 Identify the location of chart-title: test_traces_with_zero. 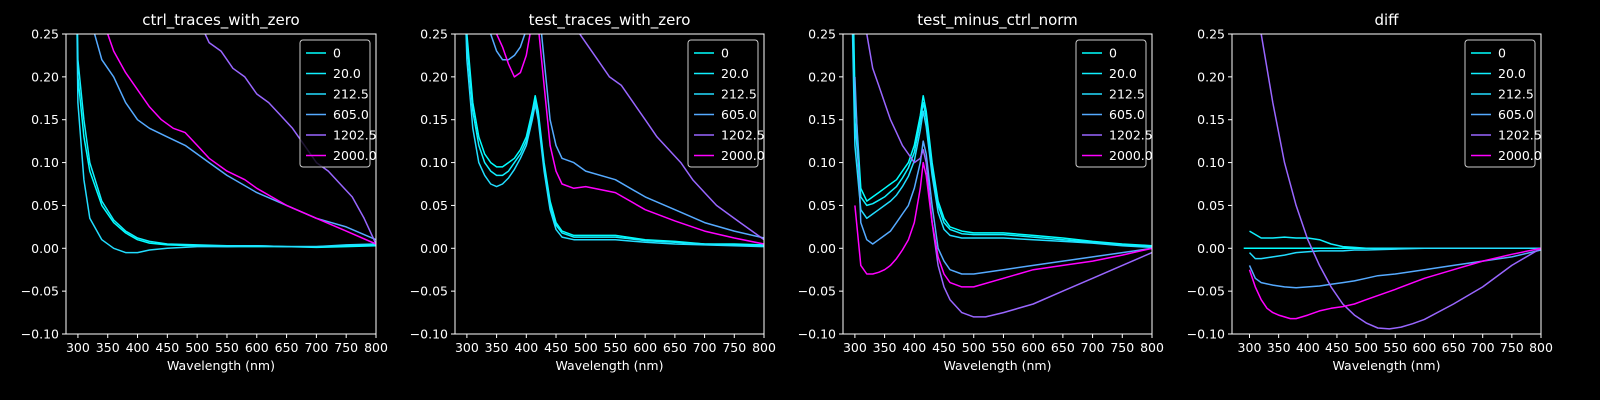
(610, 20).